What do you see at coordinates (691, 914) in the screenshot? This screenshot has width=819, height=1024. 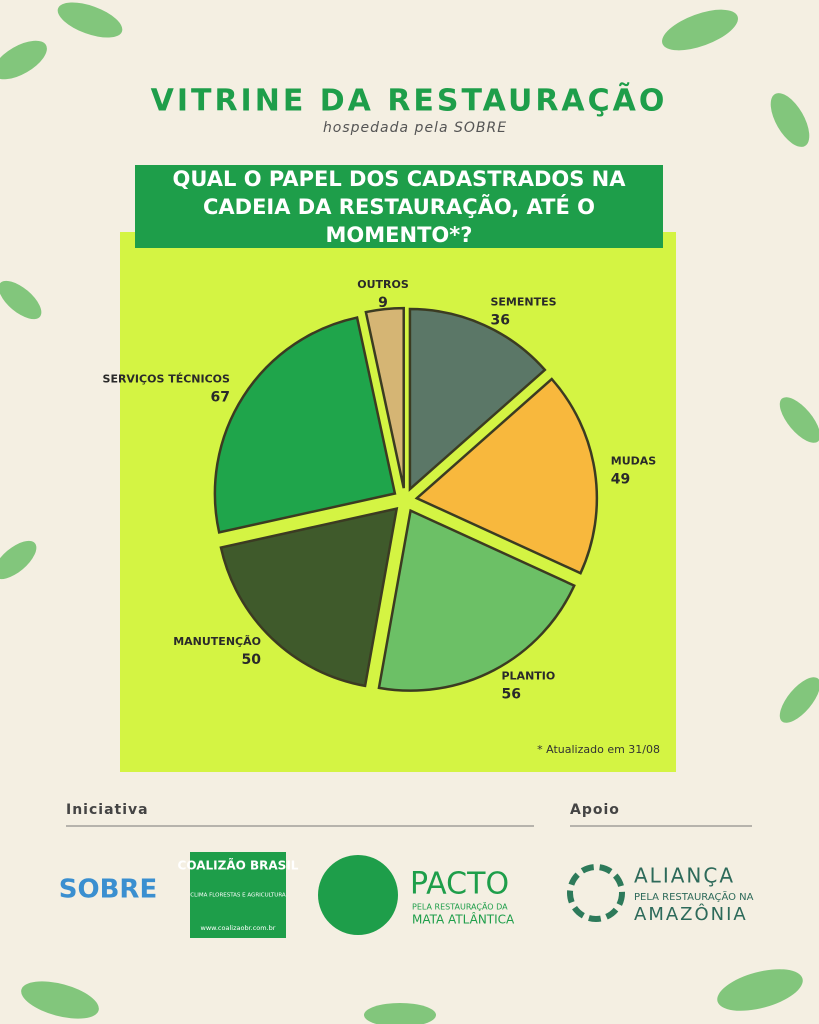 I see `logo-text: AMAZÔNIA` at bounding box center [691, 914].